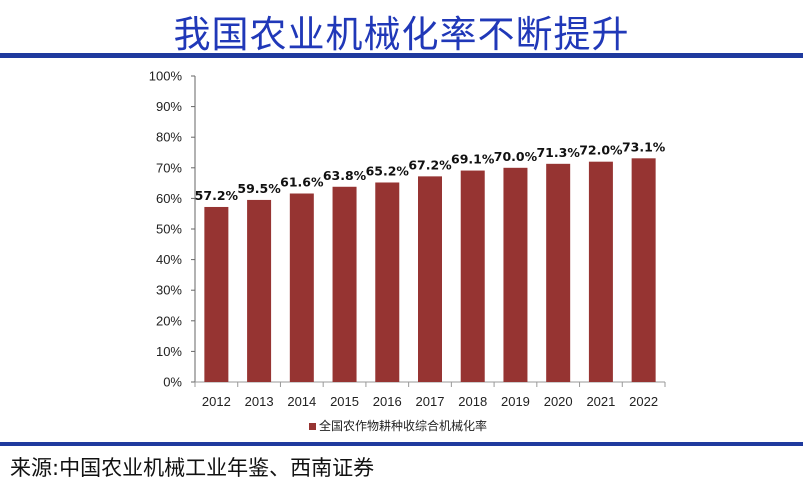 This screenshot has width=803, height=487. I want to click on data-label: 69.1%, so click(473, 159).